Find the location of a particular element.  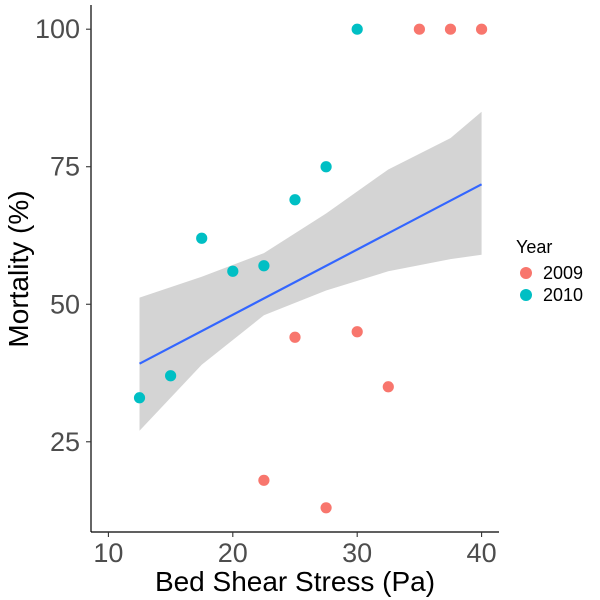

legend-label-2010: 2010 is located at coordinates (563, 295).